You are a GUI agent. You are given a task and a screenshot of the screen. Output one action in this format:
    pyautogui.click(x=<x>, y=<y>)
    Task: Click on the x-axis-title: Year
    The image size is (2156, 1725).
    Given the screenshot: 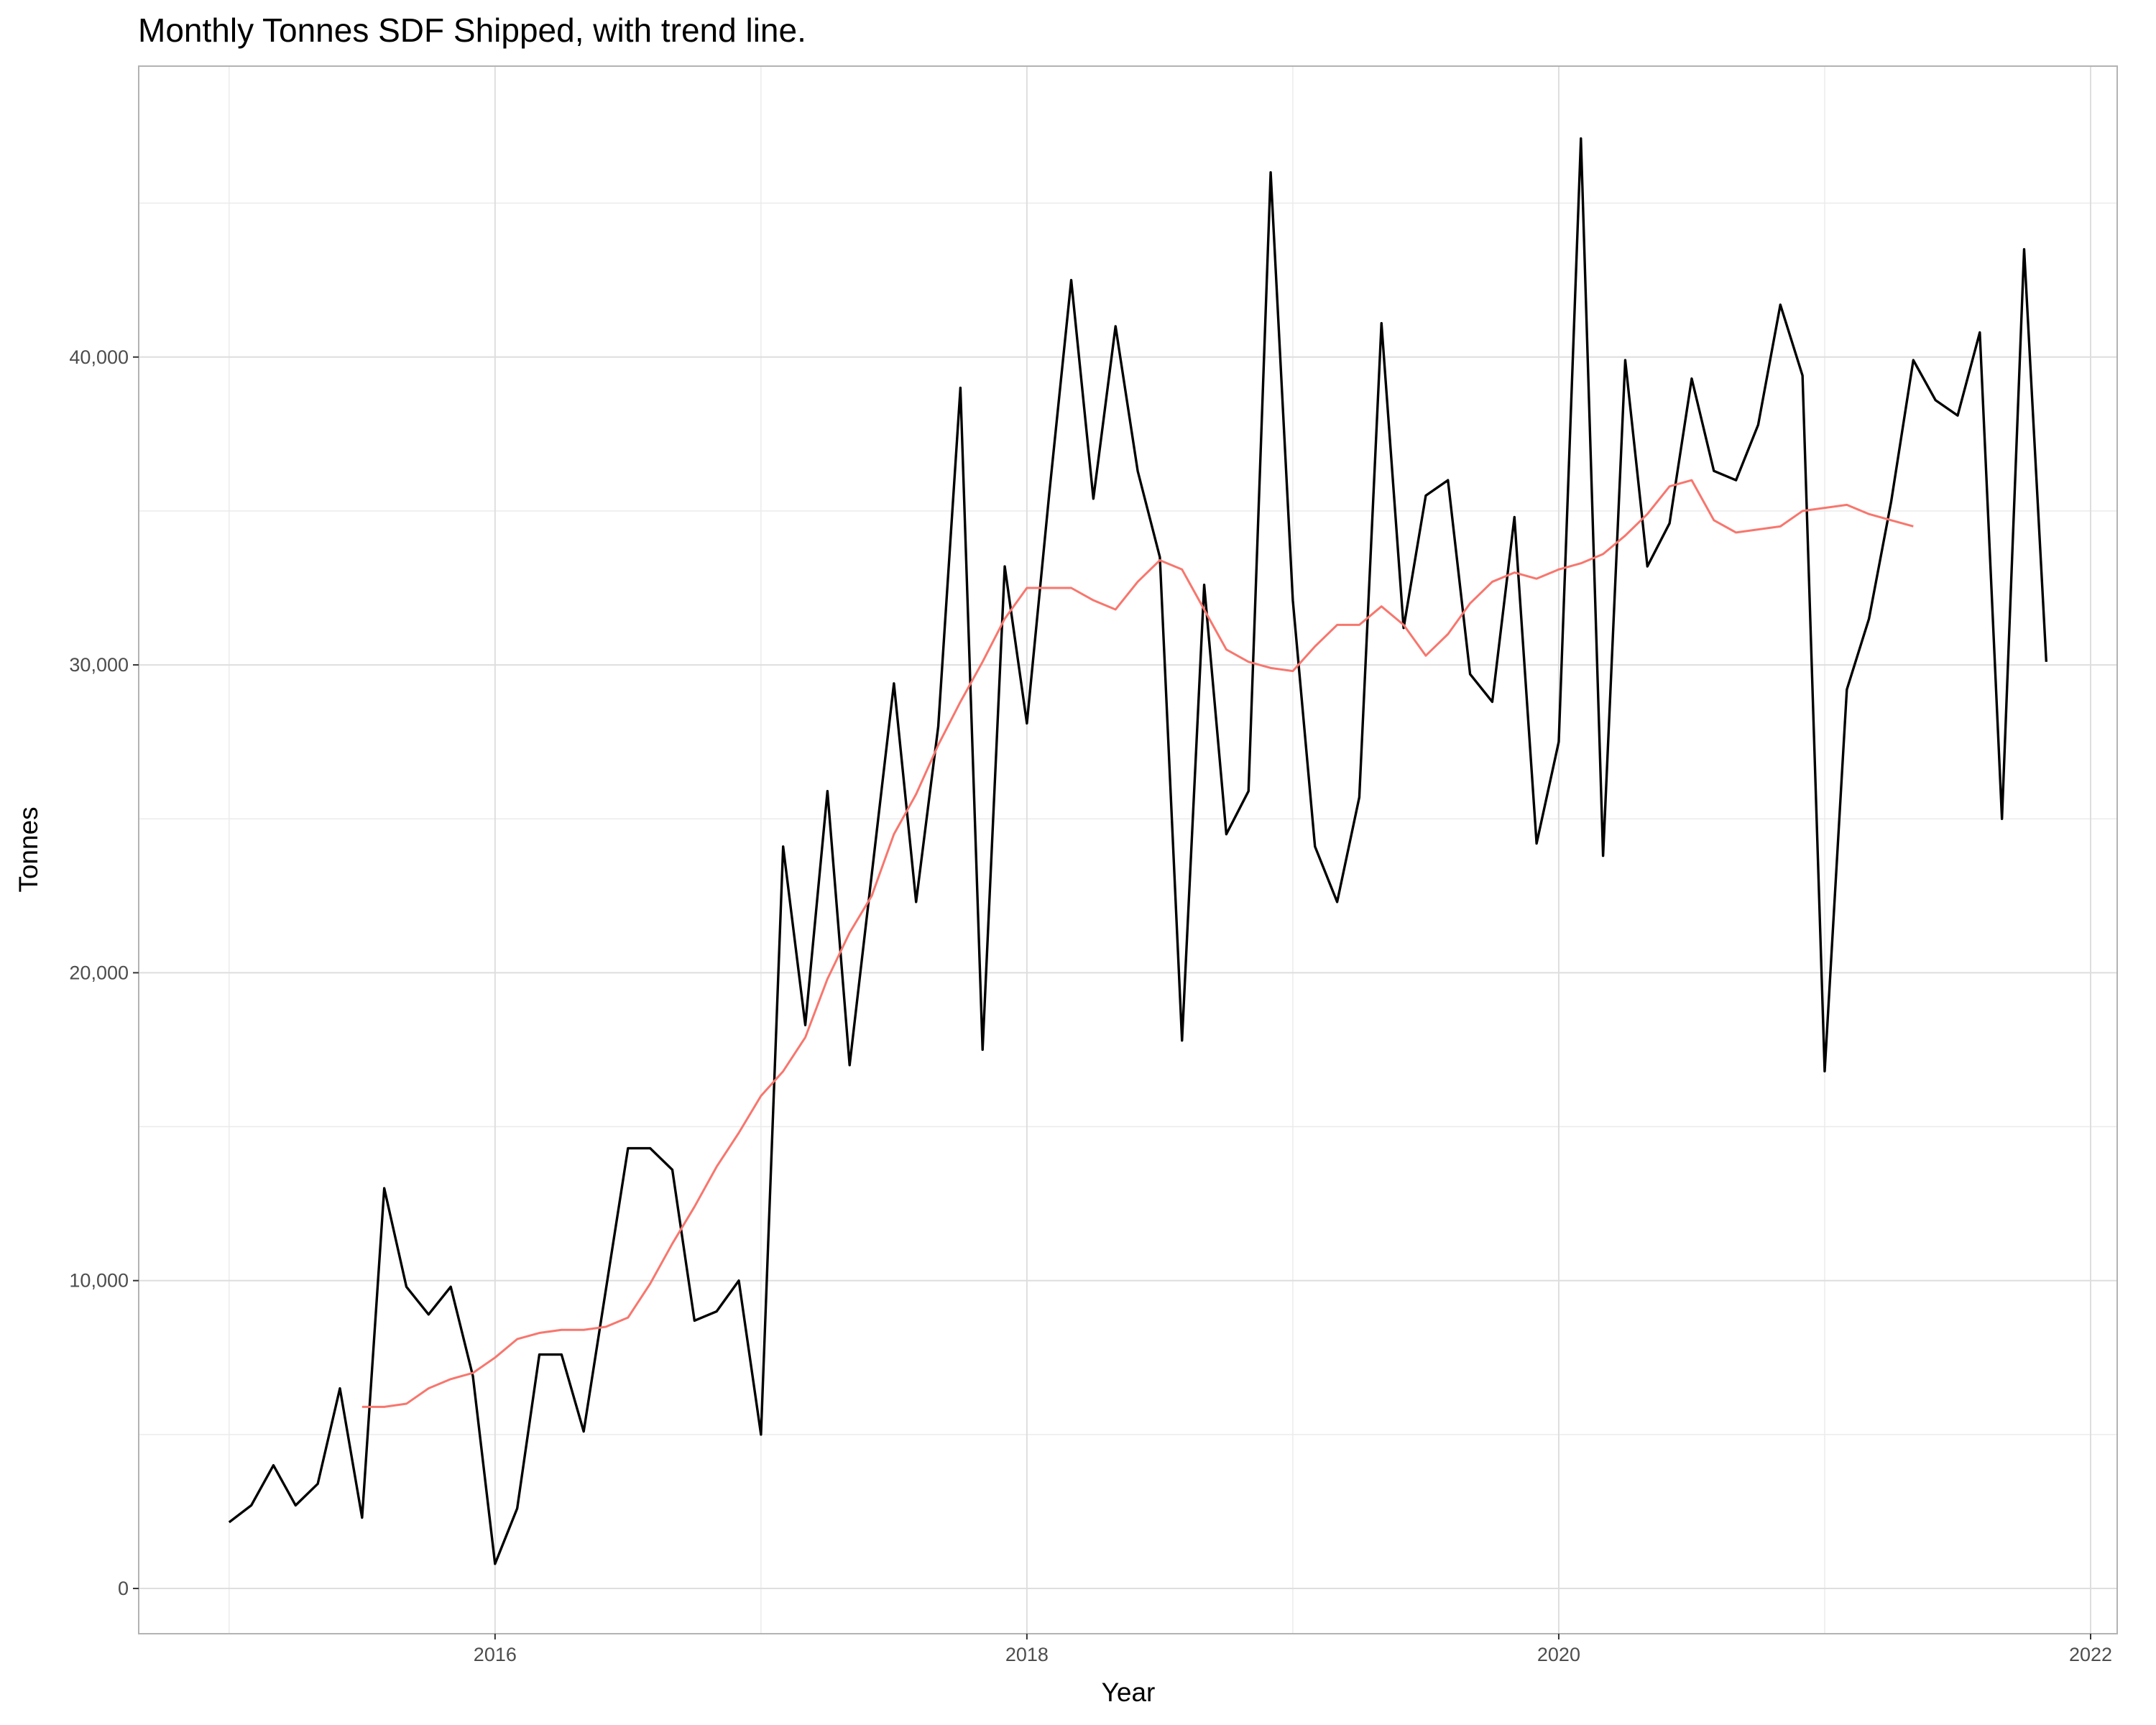 What is the action you would take?
    pyautogui.click(x=1129, y=1692)
    